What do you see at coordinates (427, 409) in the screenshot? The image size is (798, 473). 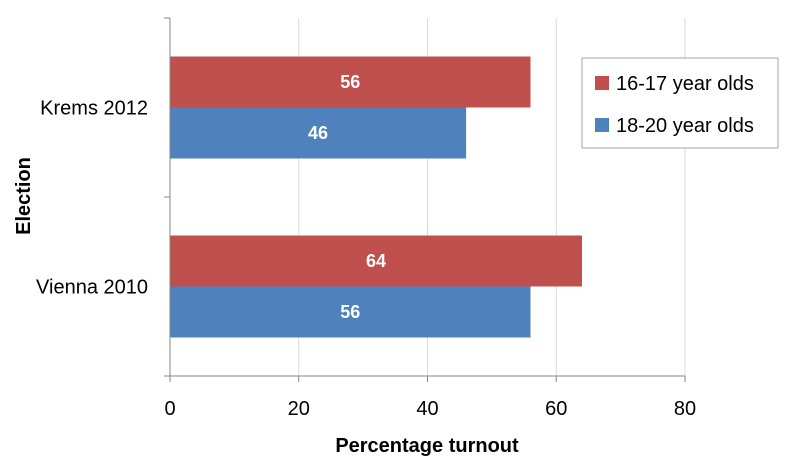 I see `x-tick-label: 40` at bounding box center [427, 409].